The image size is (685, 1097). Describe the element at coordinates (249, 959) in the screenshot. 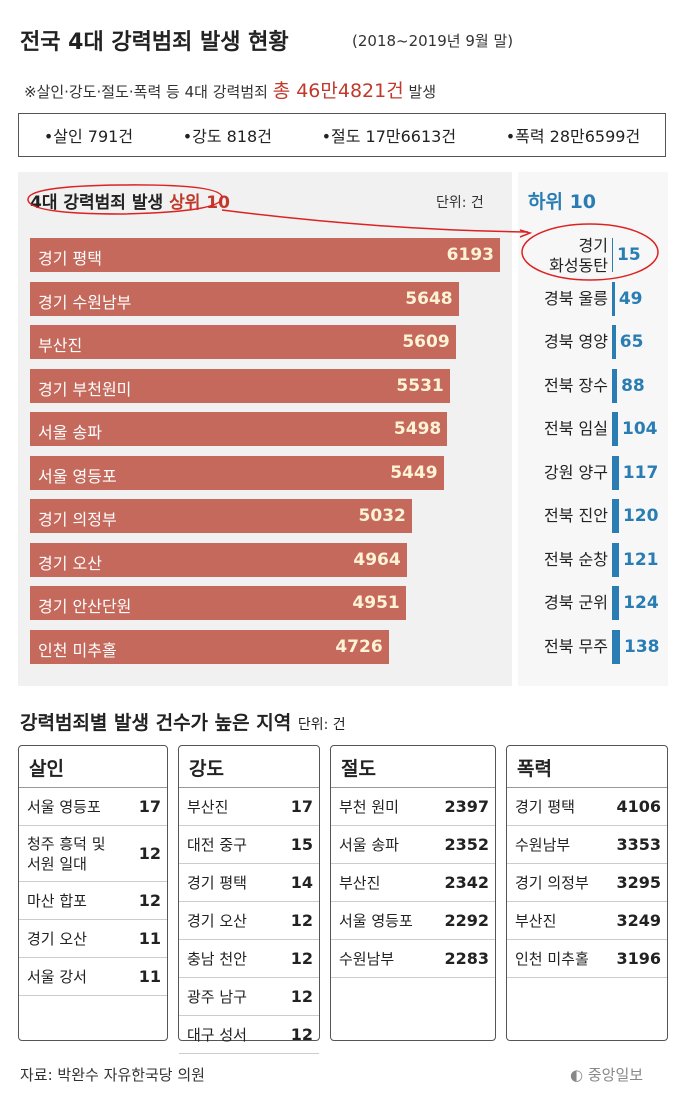

I see `table-row: 충남 천안 12` at that location.